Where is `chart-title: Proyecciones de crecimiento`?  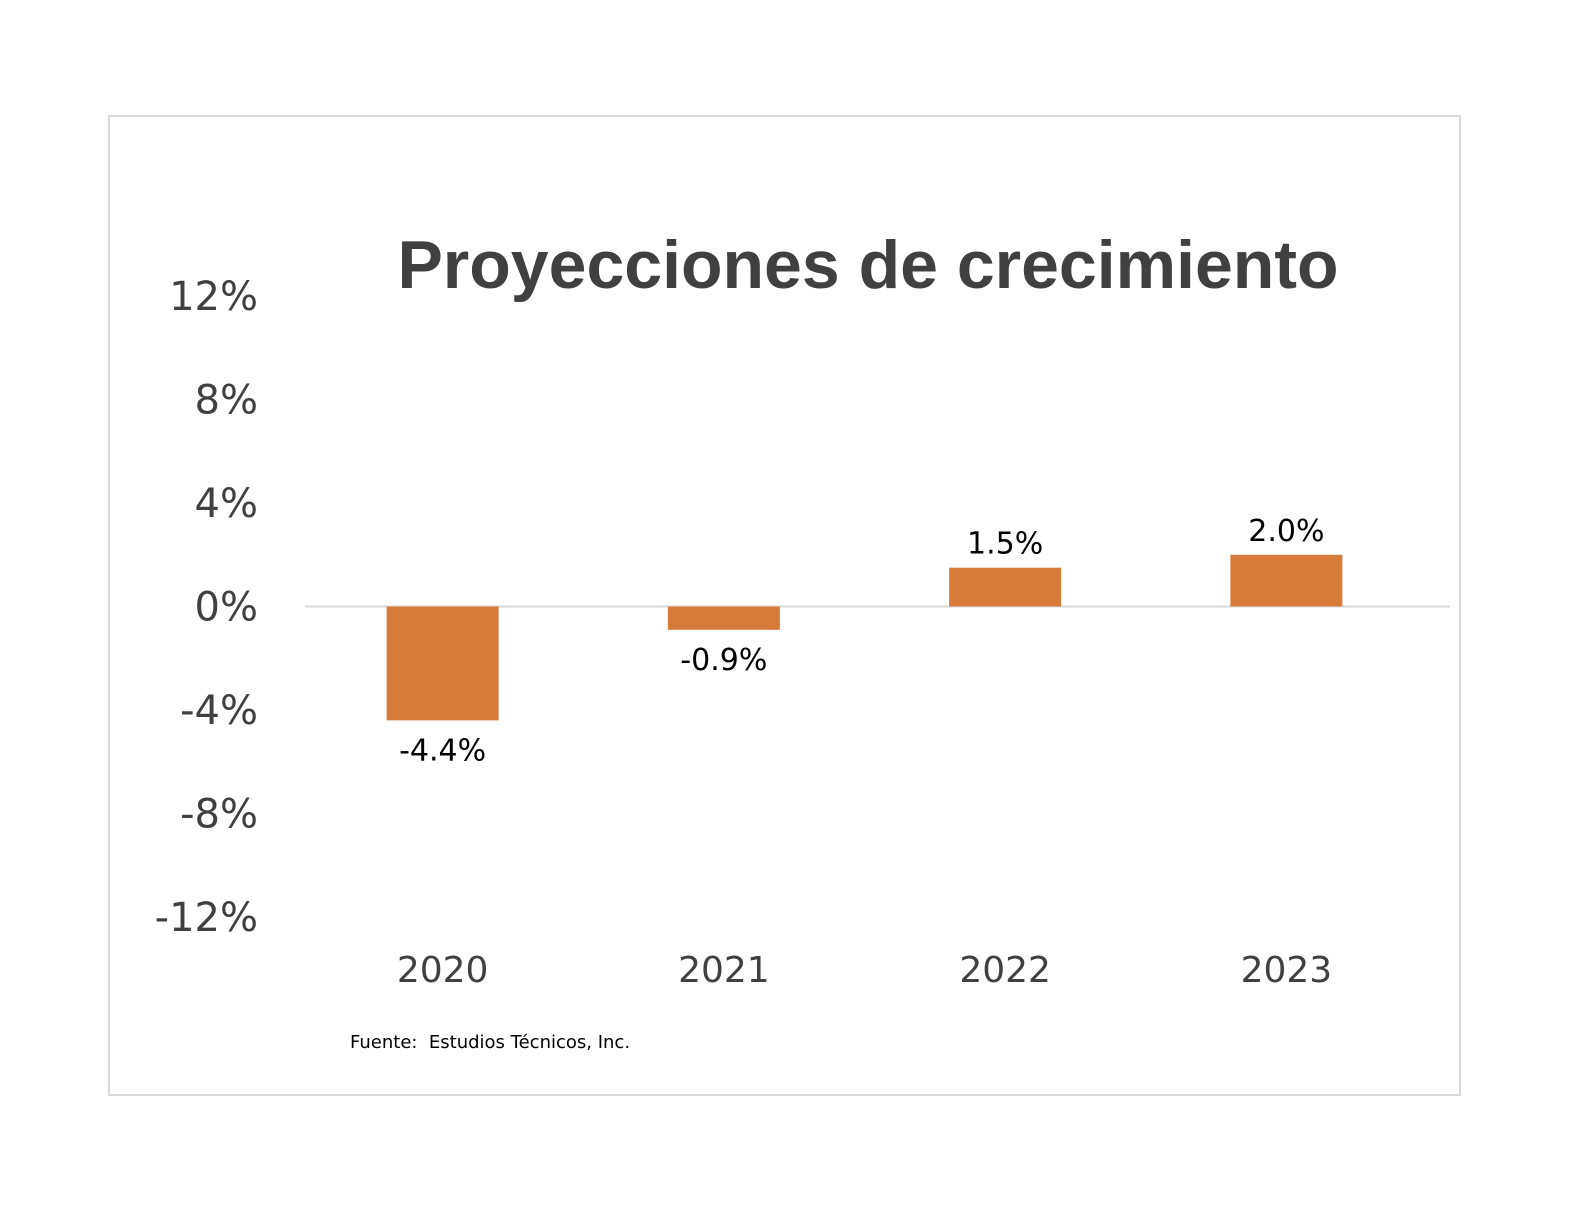
chart-title: Proyecciones de crecimiento is located at coordinates (867, 265).